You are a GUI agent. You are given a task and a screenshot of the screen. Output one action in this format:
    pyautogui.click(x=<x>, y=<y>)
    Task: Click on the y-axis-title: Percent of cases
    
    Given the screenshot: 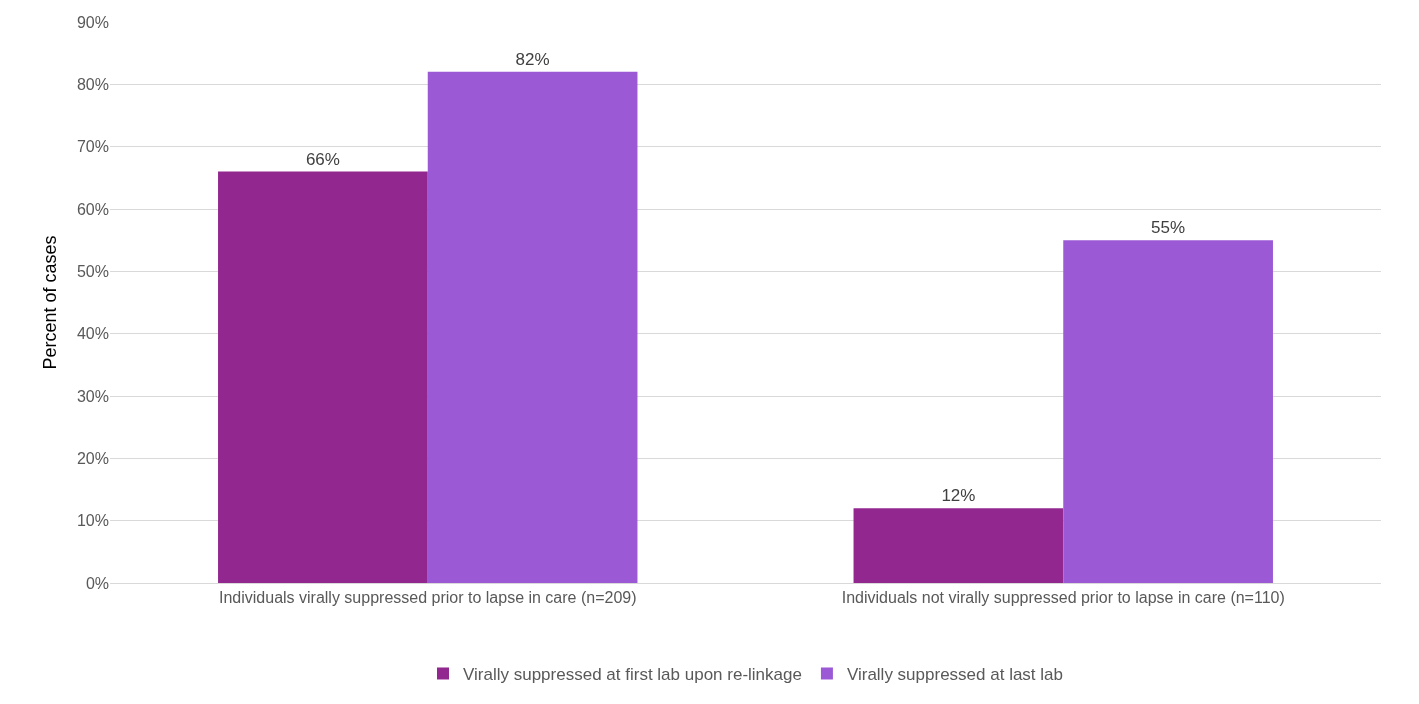 What is the action you would take?
    pyautogui.click(x=50, y=302)
    